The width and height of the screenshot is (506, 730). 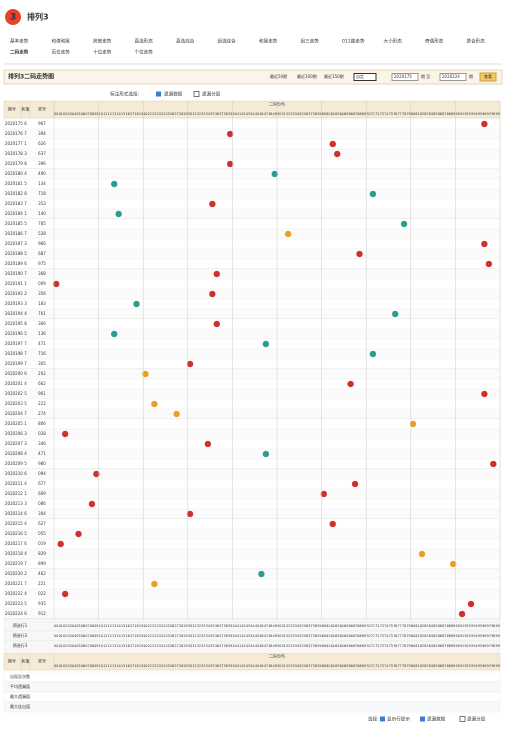 I want to click on period: 2020180, so click(x=14, y=173).